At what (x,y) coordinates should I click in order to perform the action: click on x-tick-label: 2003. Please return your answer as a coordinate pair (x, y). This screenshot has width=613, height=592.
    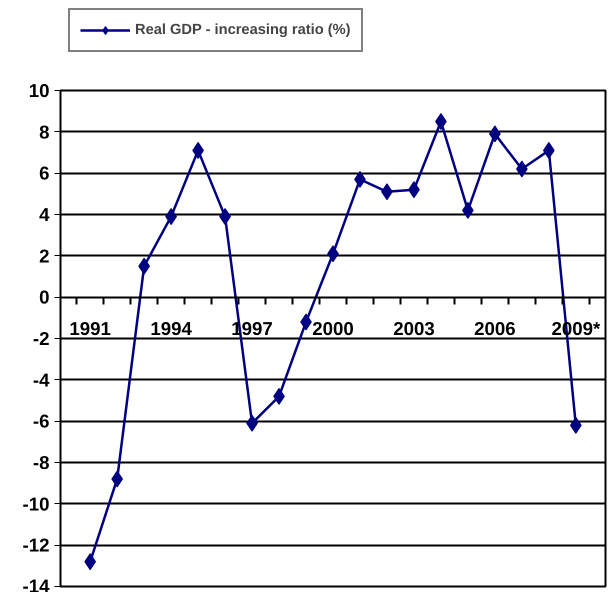
    Looking at the image, I should click on (414, 329).